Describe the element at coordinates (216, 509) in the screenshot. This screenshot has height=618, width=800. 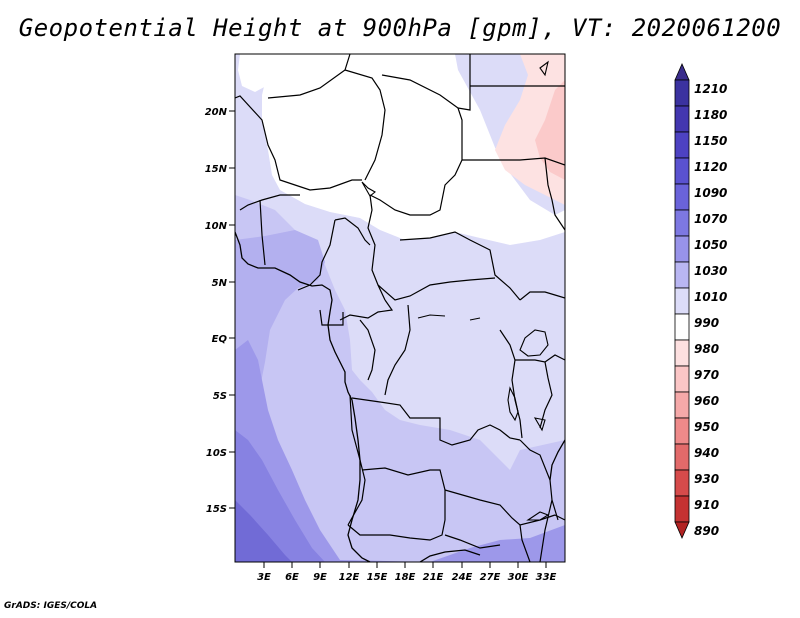
I see `lat-label: 15S` at that location.